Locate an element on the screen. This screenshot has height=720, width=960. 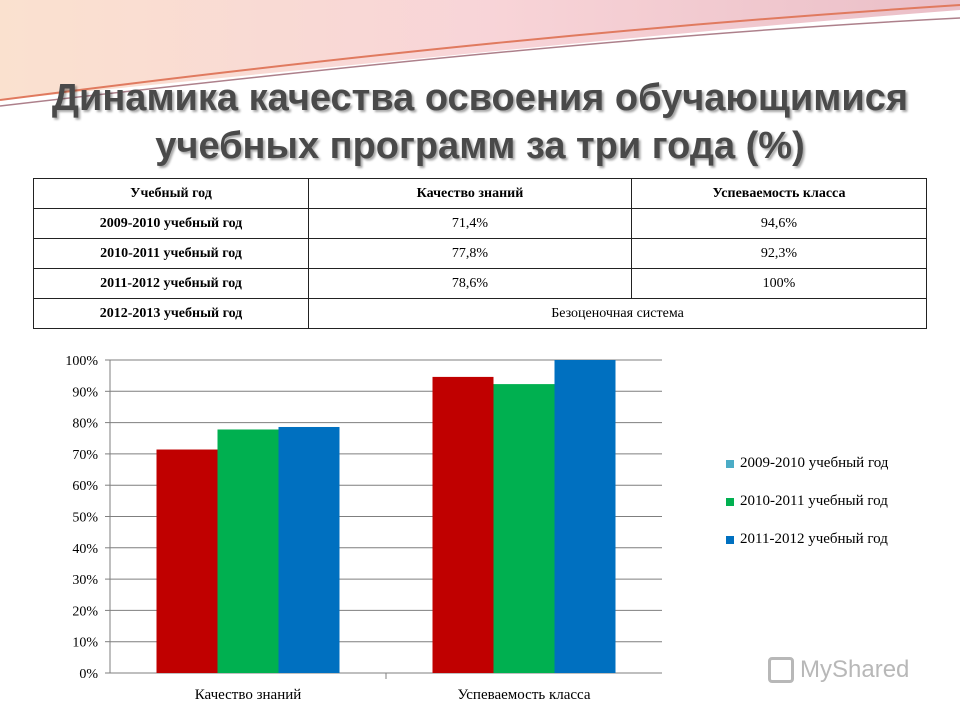
cell-year: 2011-2012 учебный год is located at coordinates (171, 283).